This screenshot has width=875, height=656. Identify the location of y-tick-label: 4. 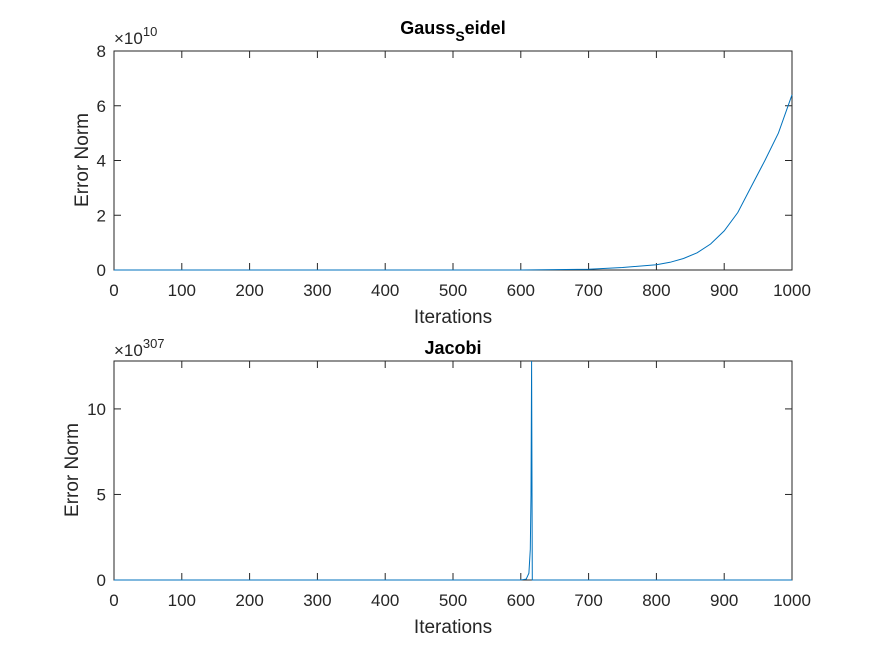
(101, 161).